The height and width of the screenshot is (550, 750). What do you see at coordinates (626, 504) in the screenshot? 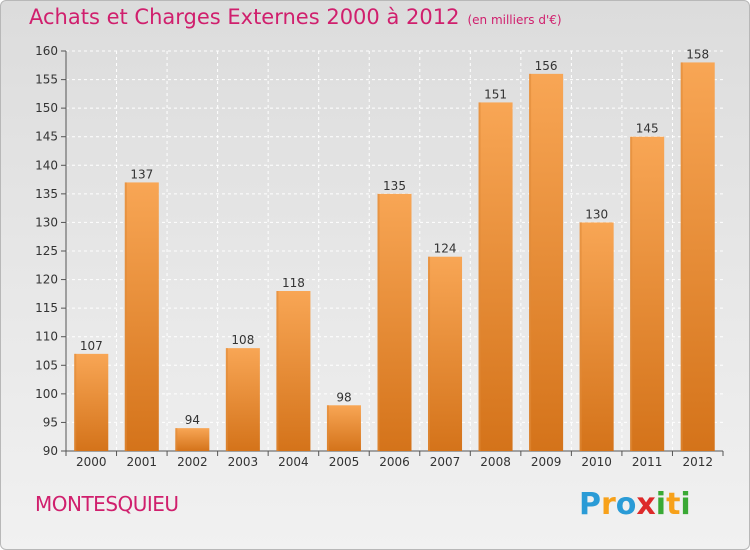
I see `logo-letter: o` at bounding box center [626, 504].